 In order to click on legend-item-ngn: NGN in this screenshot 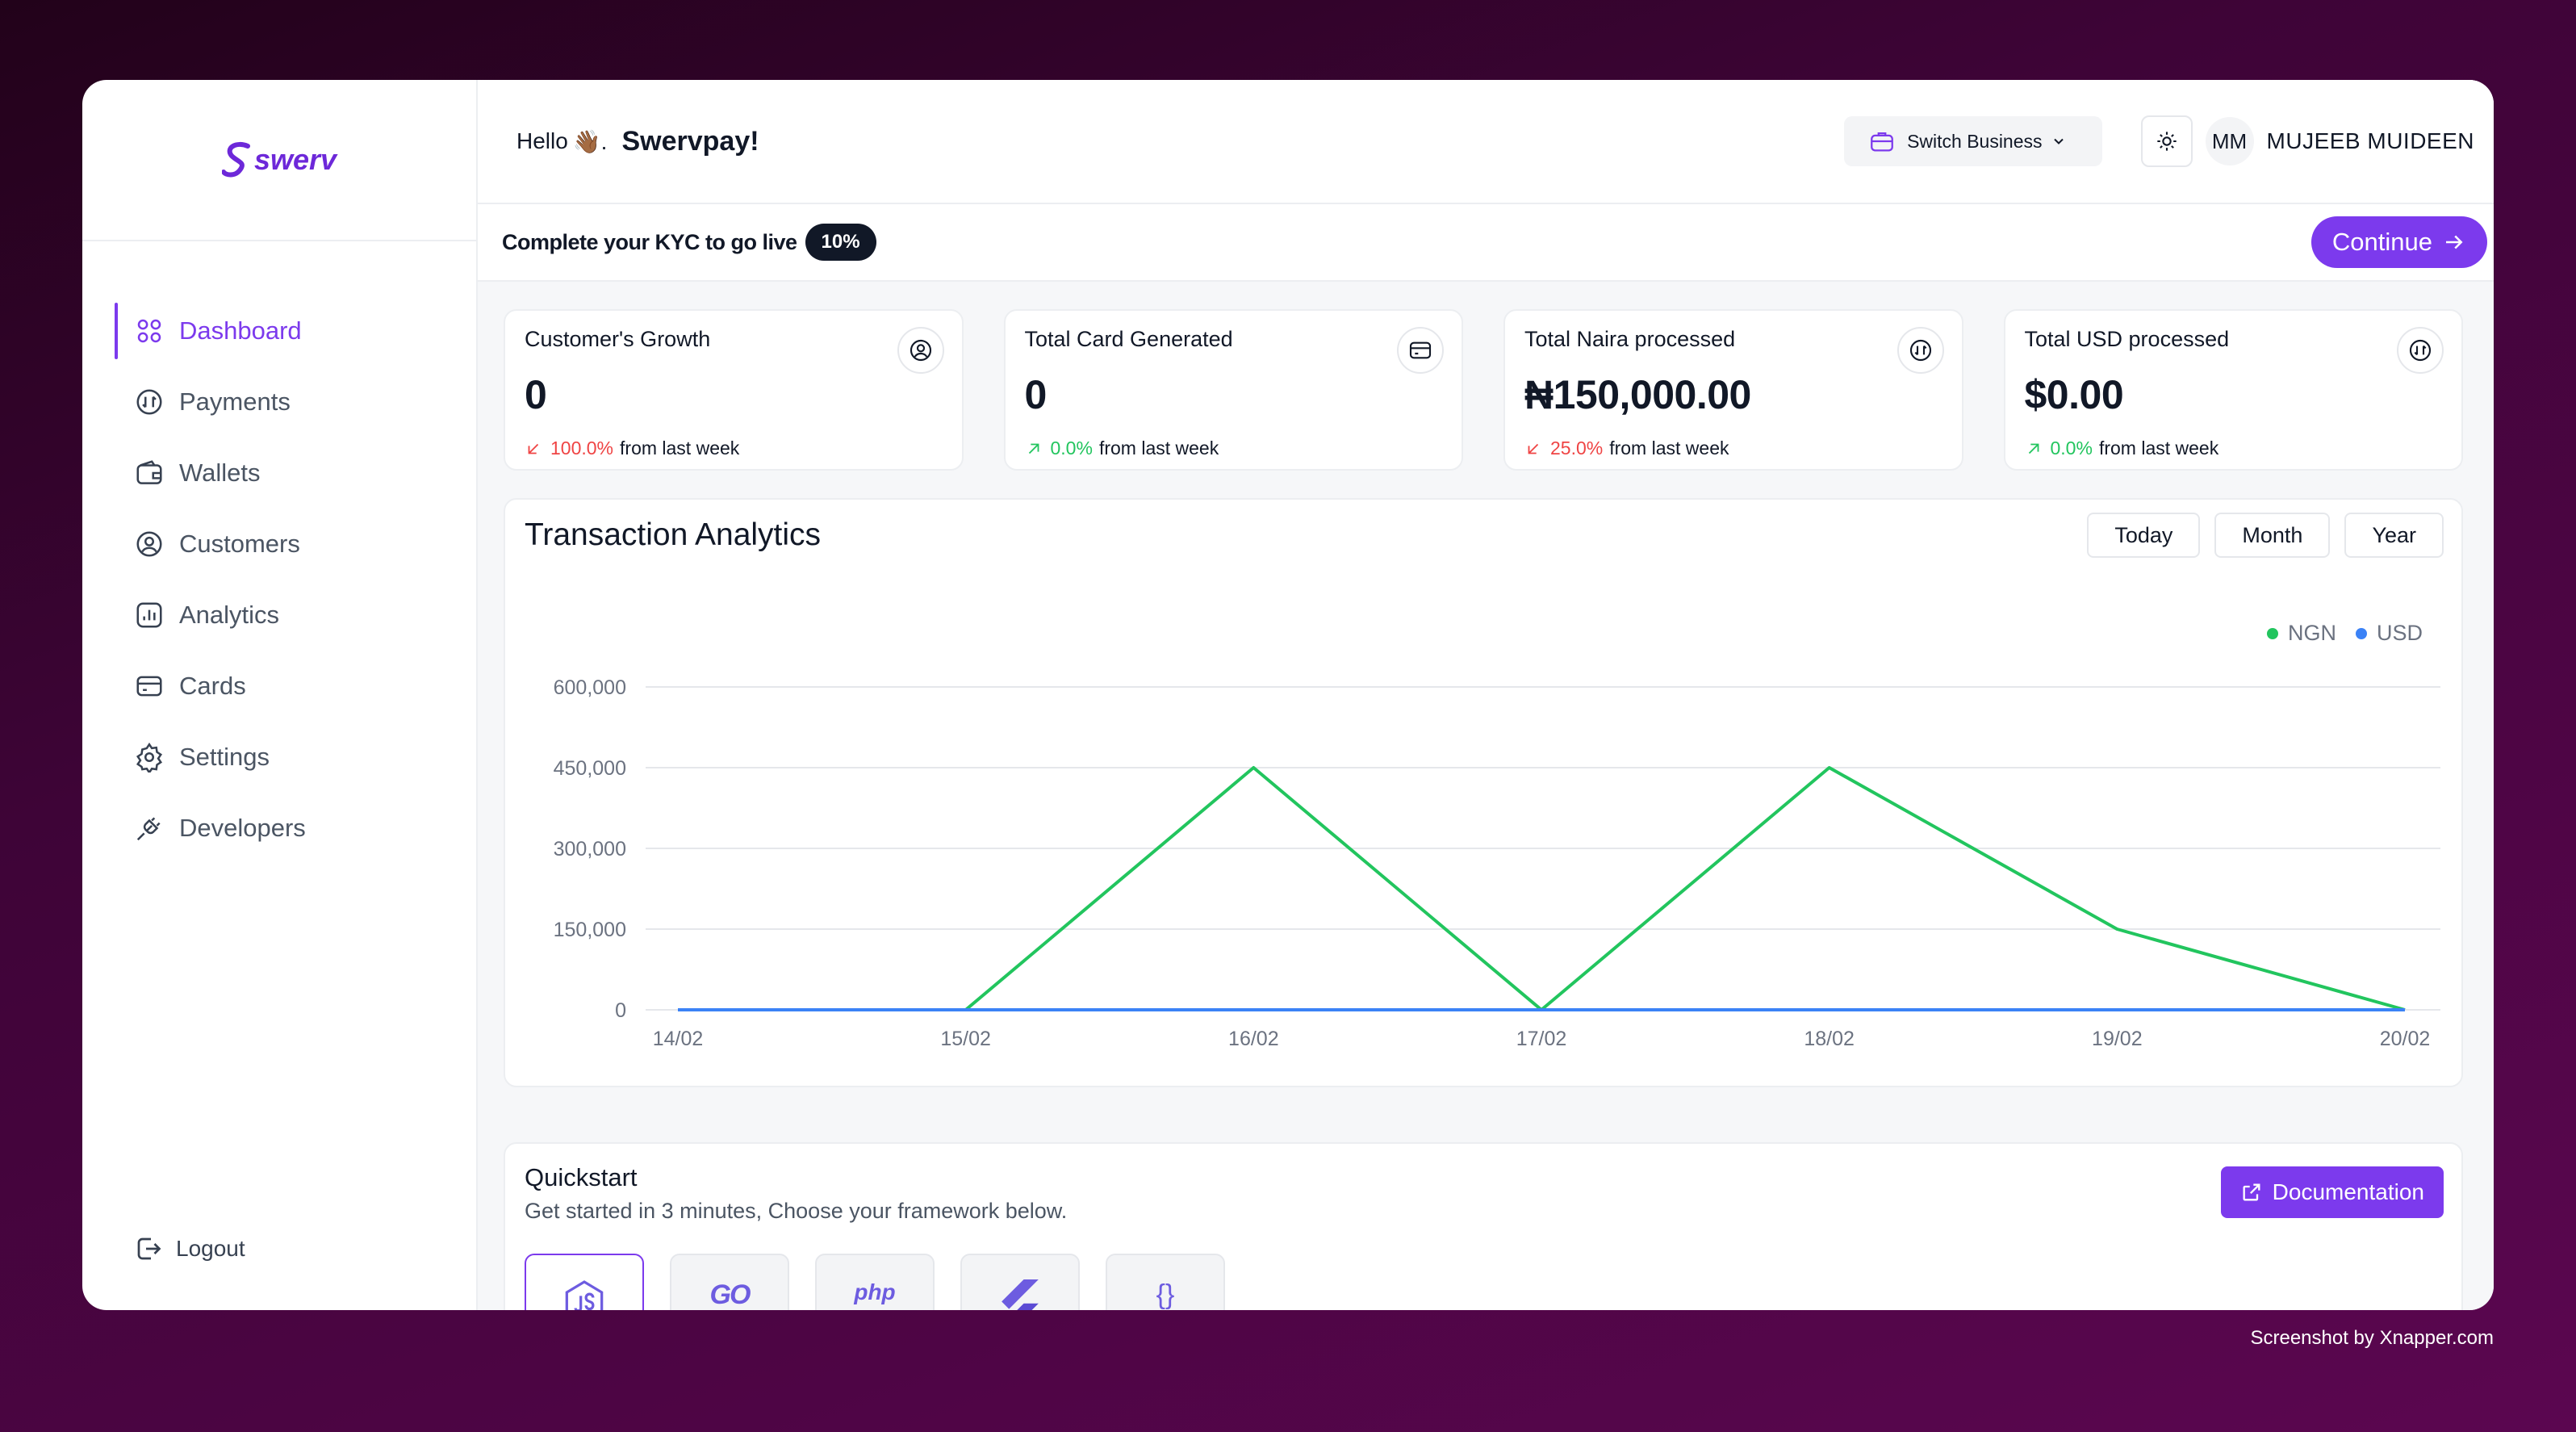, I will do `click(2301, 633)`.